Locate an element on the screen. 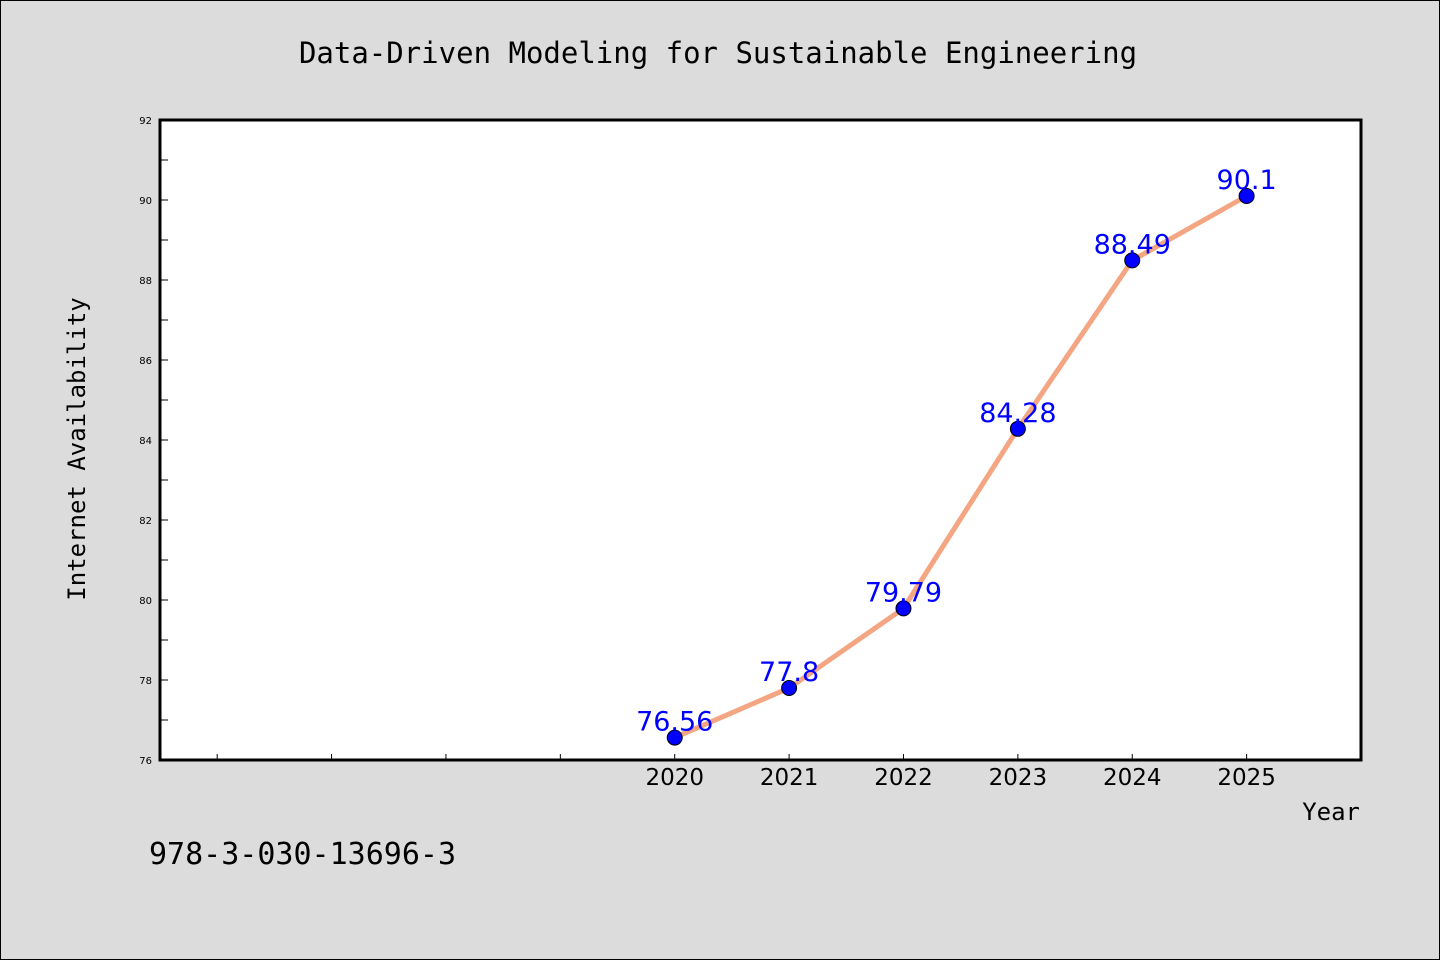 Image resolution: width=1440 pixels, height=960 pixels. y-tick-label: 86 is located at coordinates (145, 361).